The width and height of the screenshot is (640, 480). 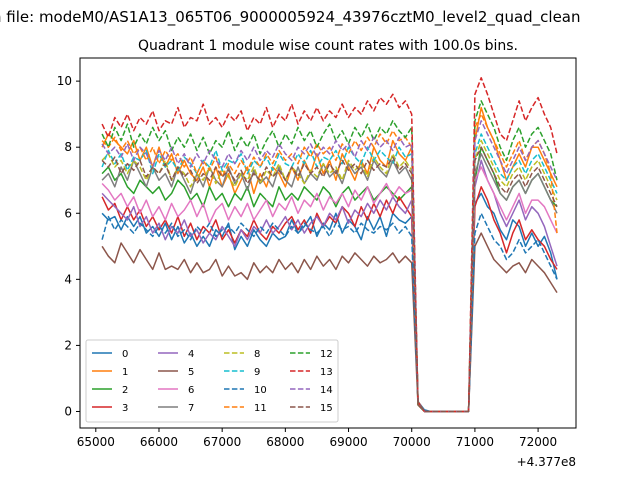 I want to click on x-tick-label: 71000, so click(x=475, y=442).